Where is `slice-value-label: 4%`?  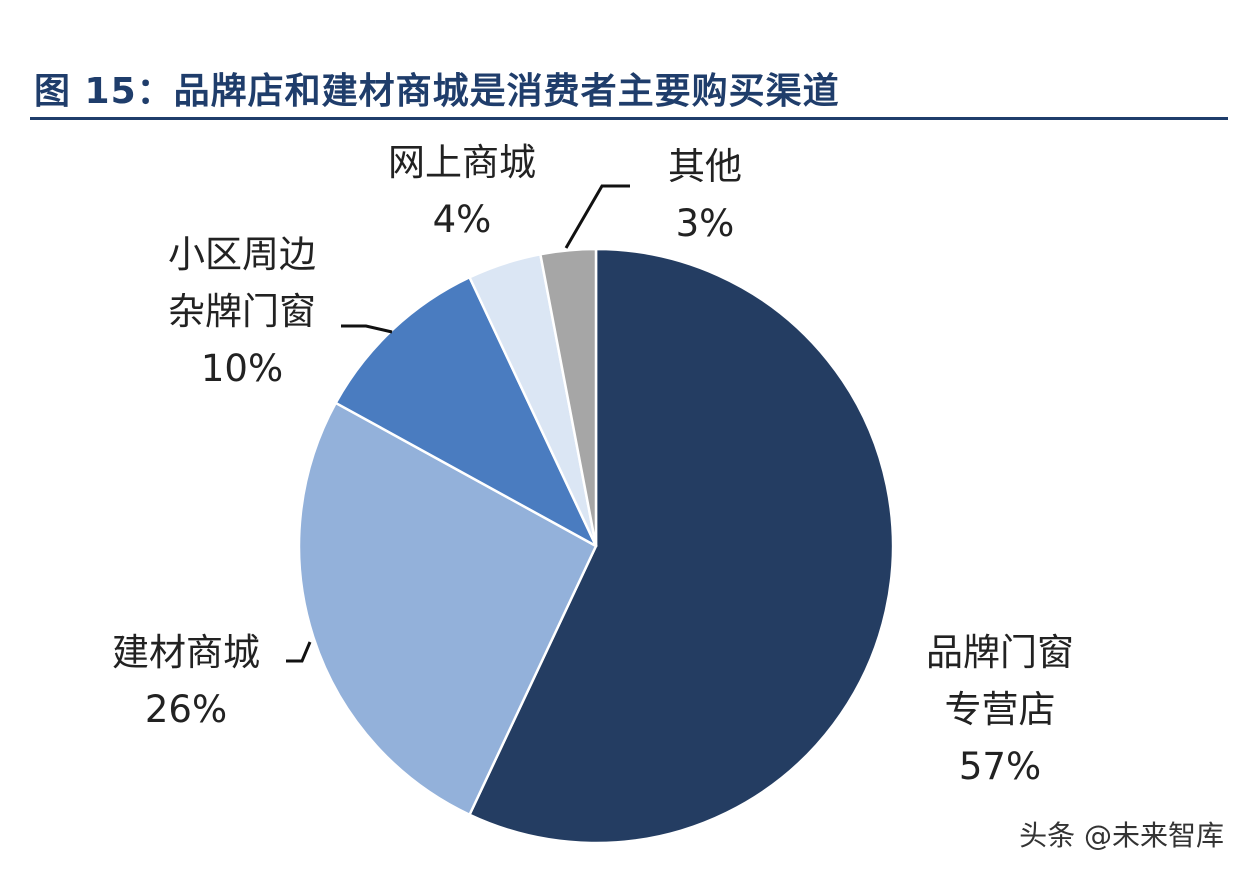
slice-value-label: 4% is located at coordinates (462, 219).